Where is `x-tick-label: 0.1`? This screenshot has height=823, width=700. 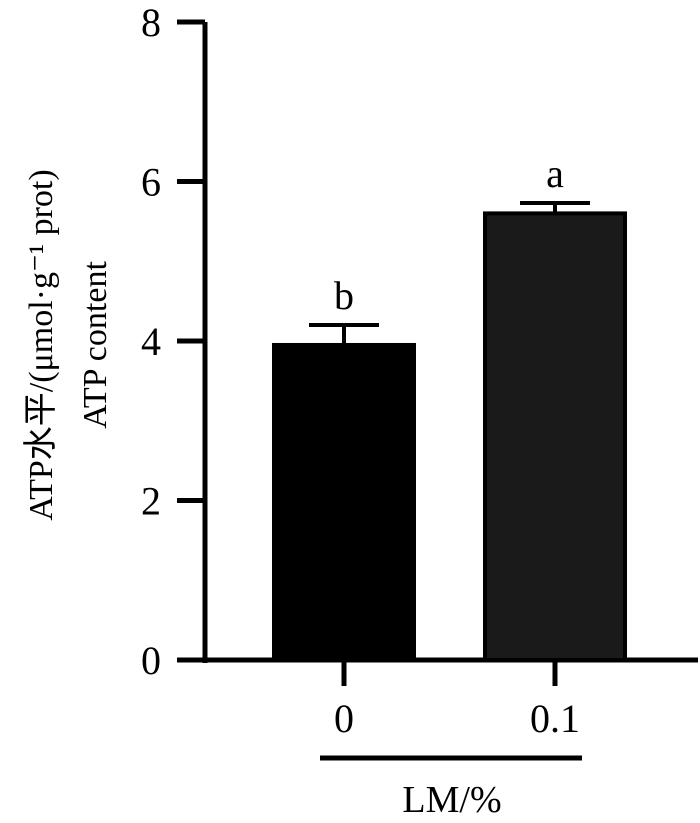
x-tick-label: 0.1 is located at coordinates (555, 718).